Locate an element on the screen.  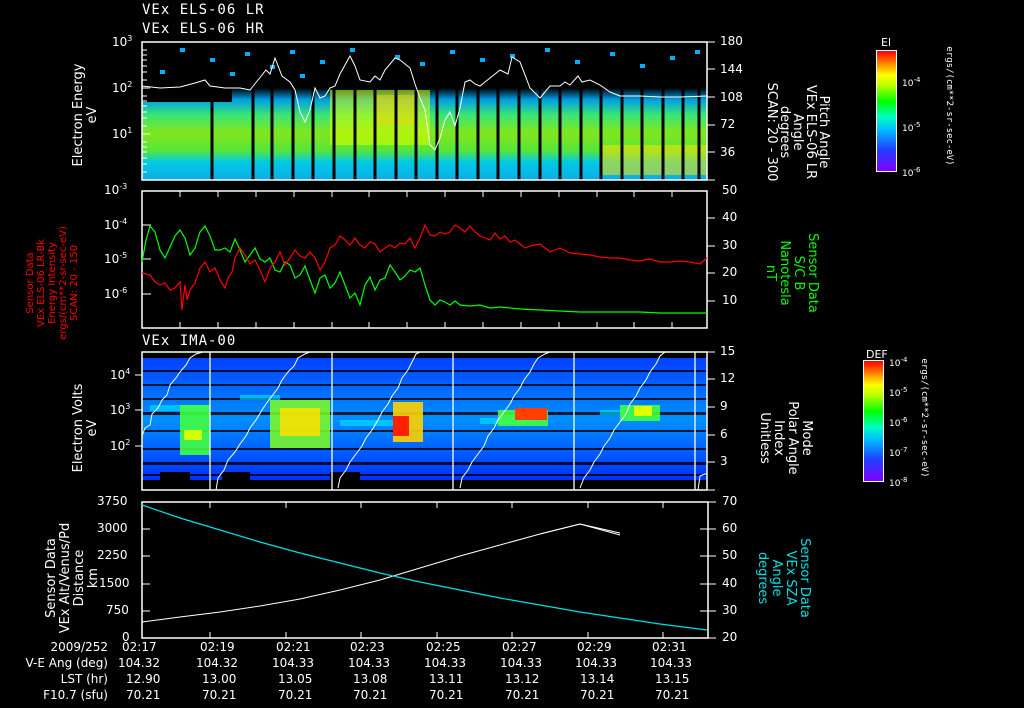
panel1-axes is located at coordinates (424, 111).